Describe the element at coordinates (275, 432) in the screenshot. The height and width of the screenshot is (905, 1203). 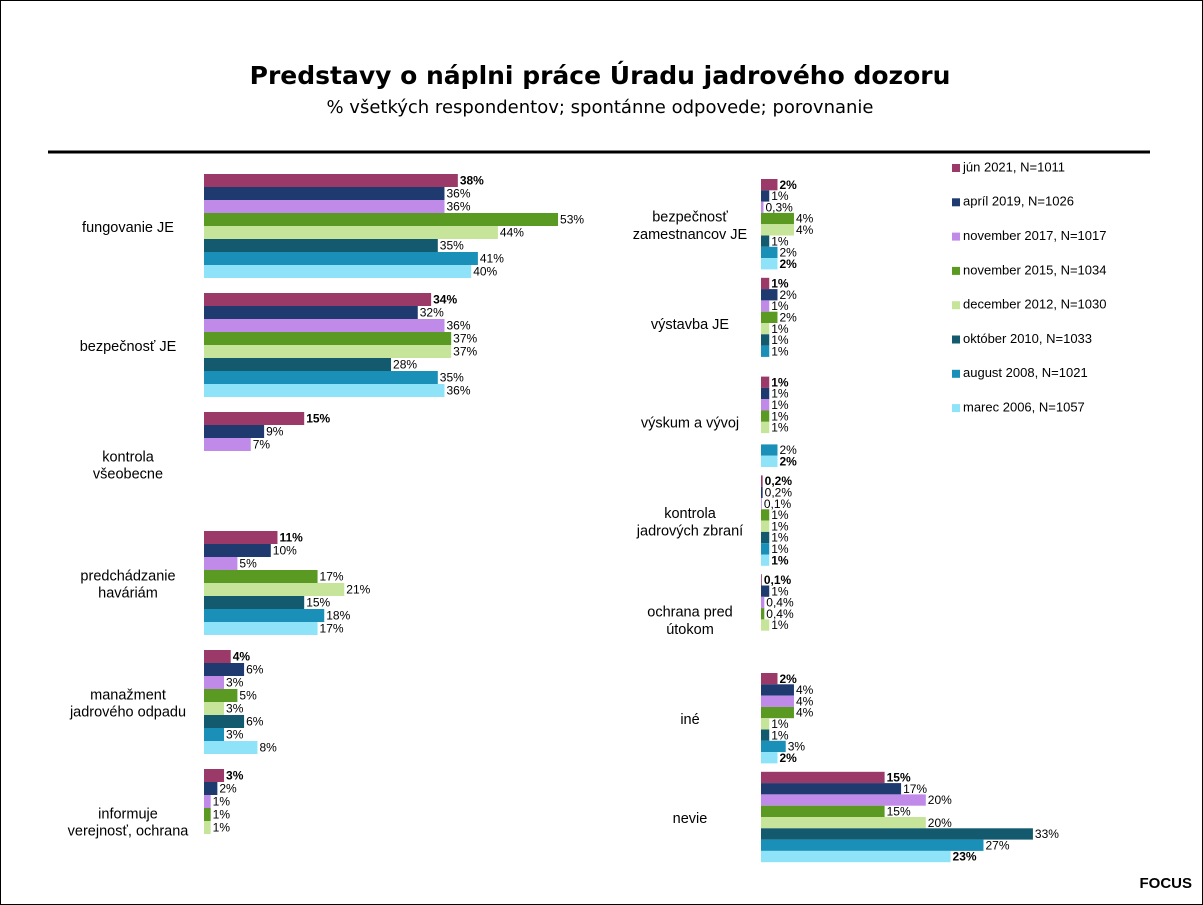
I see `data-label: 9%` at that location.